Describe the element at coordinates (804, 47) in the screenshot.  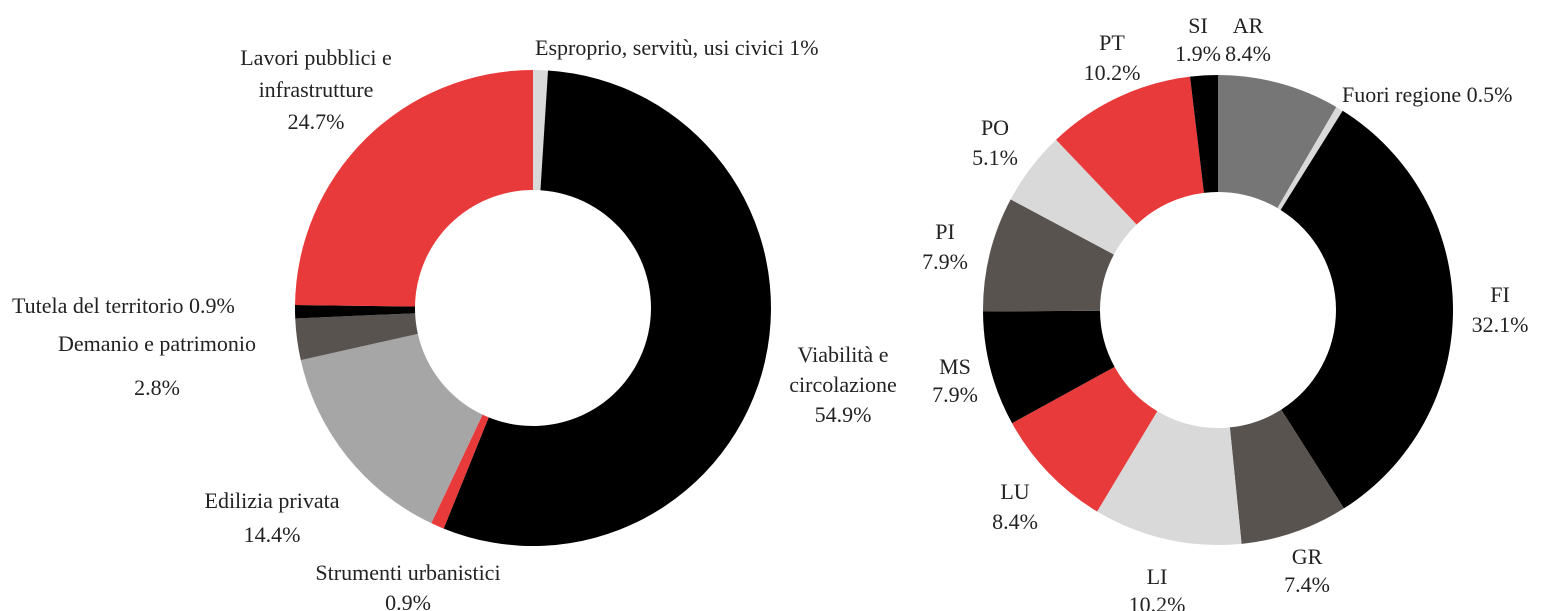
I see `value-label: 1%` at that location.